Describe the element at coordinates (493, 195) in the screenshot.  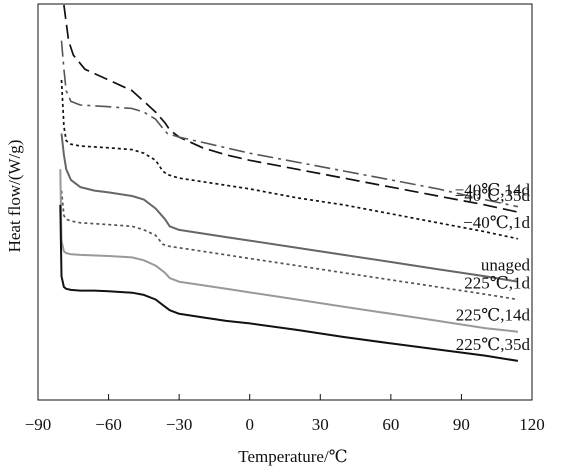
I see `series-label: −40℃,35d` at that location.